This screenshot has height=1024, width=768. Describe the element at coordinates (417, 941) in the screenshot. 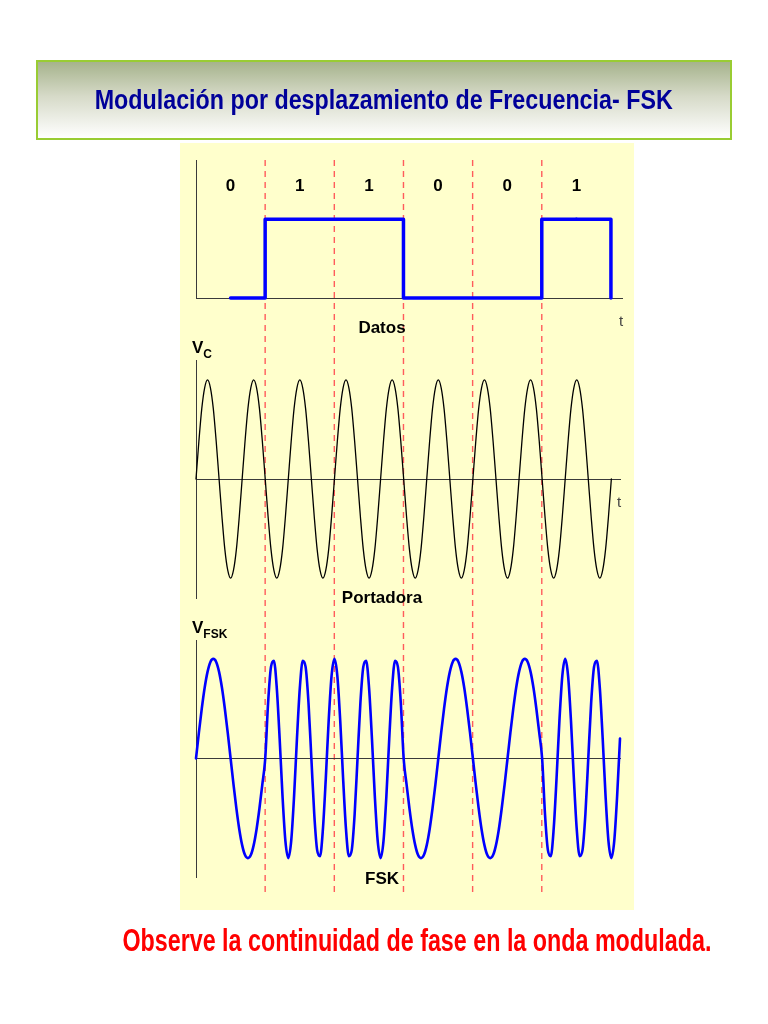

I see `text: Observe la continuidad de fase en la onda modulada.` at that location.